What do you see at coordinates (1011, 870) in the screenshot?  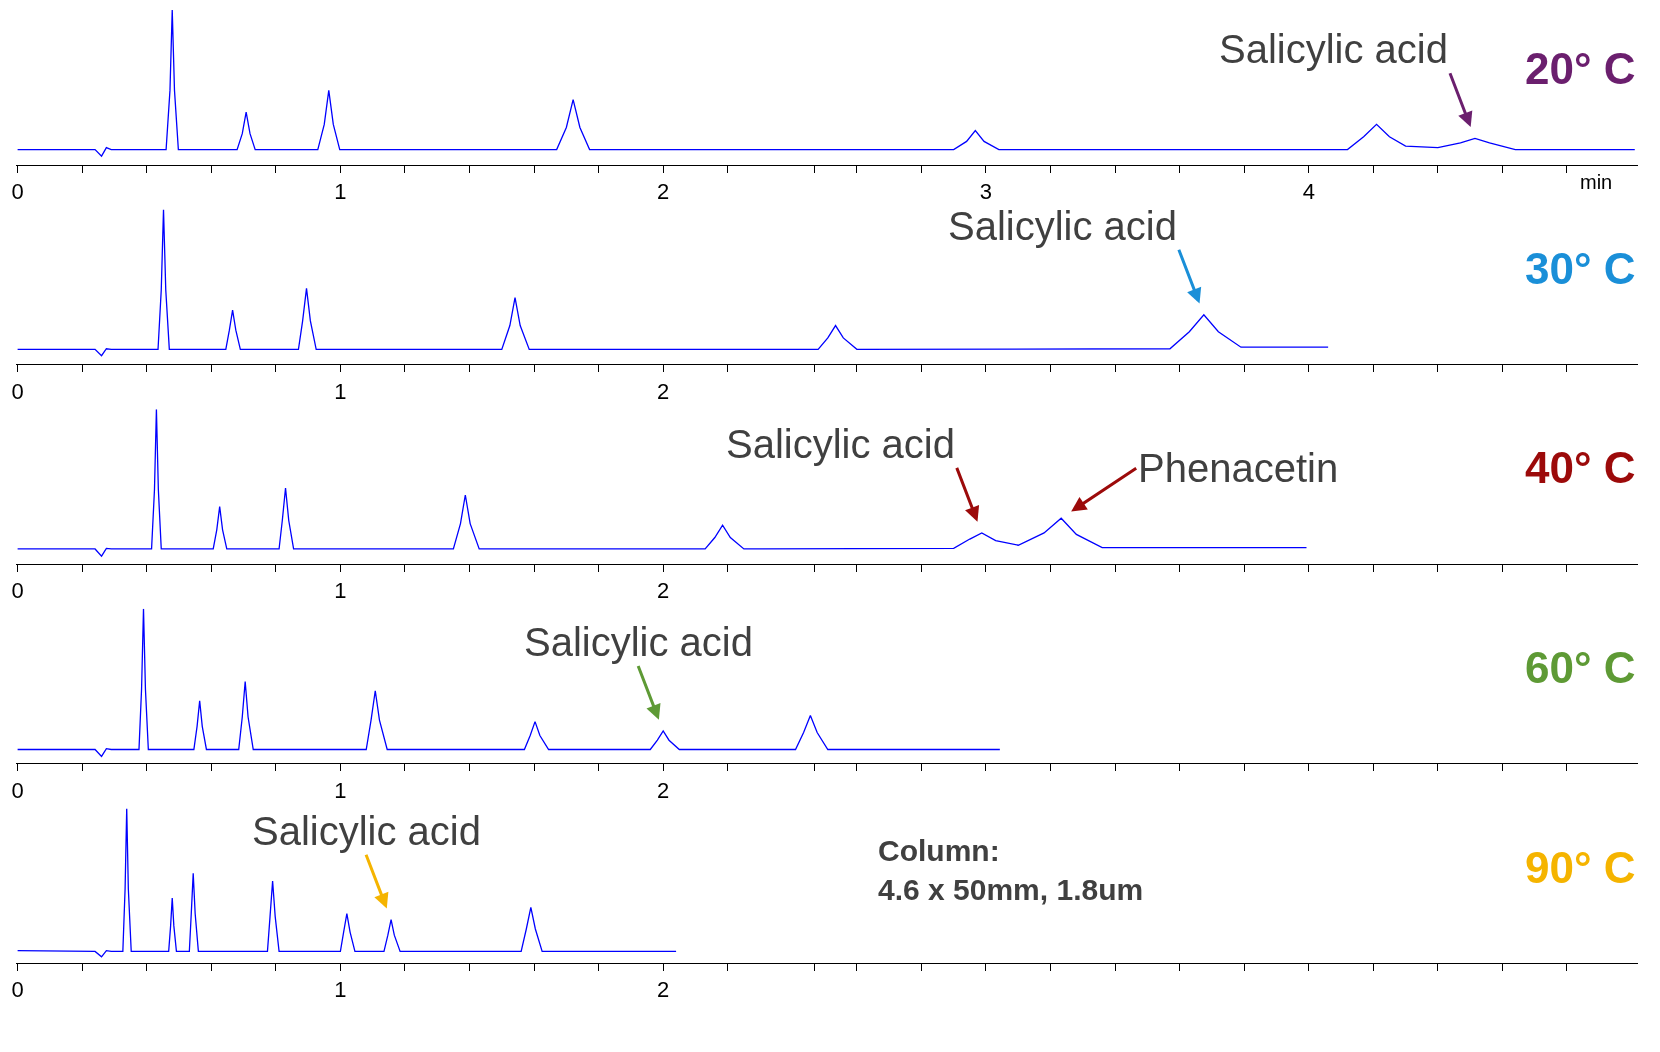 I see `annotation: Column: 4.6 x 50mm, 1.8um` at bounding box center [1011, 870].